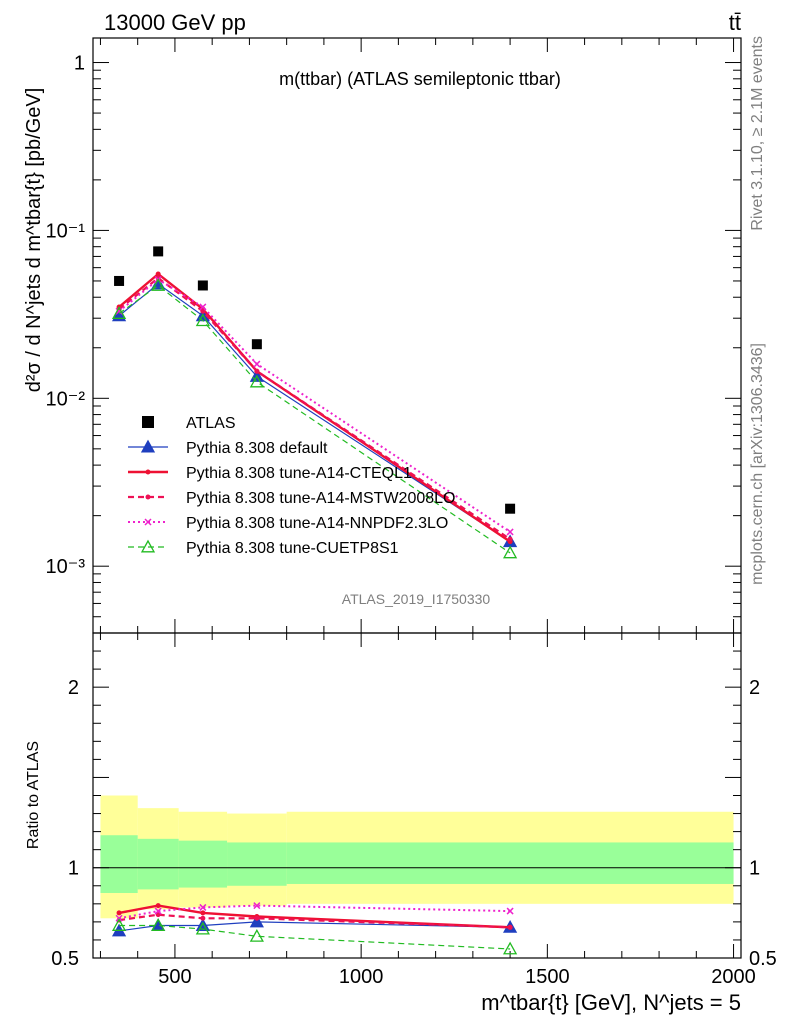 This screenshot has height=1024, width=786. I want to click on ratio-y-tick-label: 2, so click(73, 688).